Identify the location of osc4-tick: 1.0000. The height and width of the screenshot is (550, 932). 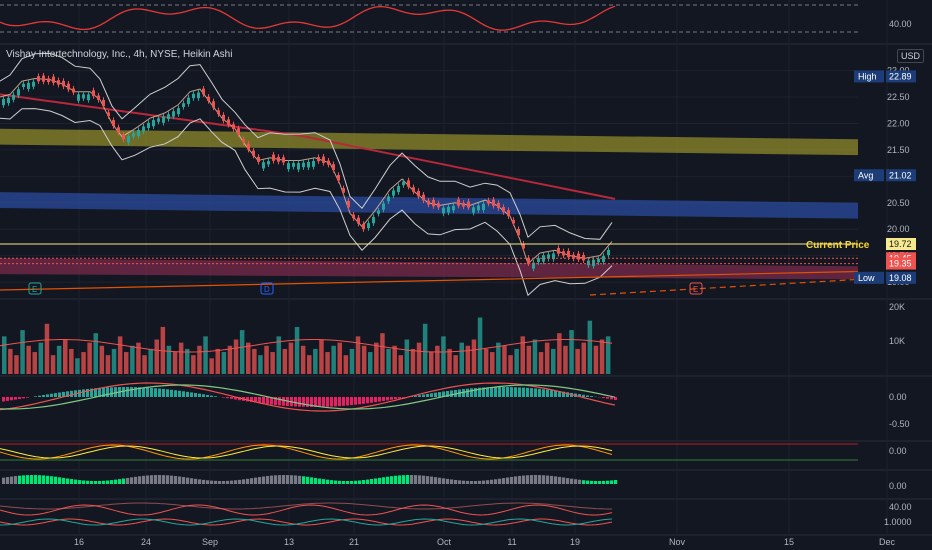
(898, 522).